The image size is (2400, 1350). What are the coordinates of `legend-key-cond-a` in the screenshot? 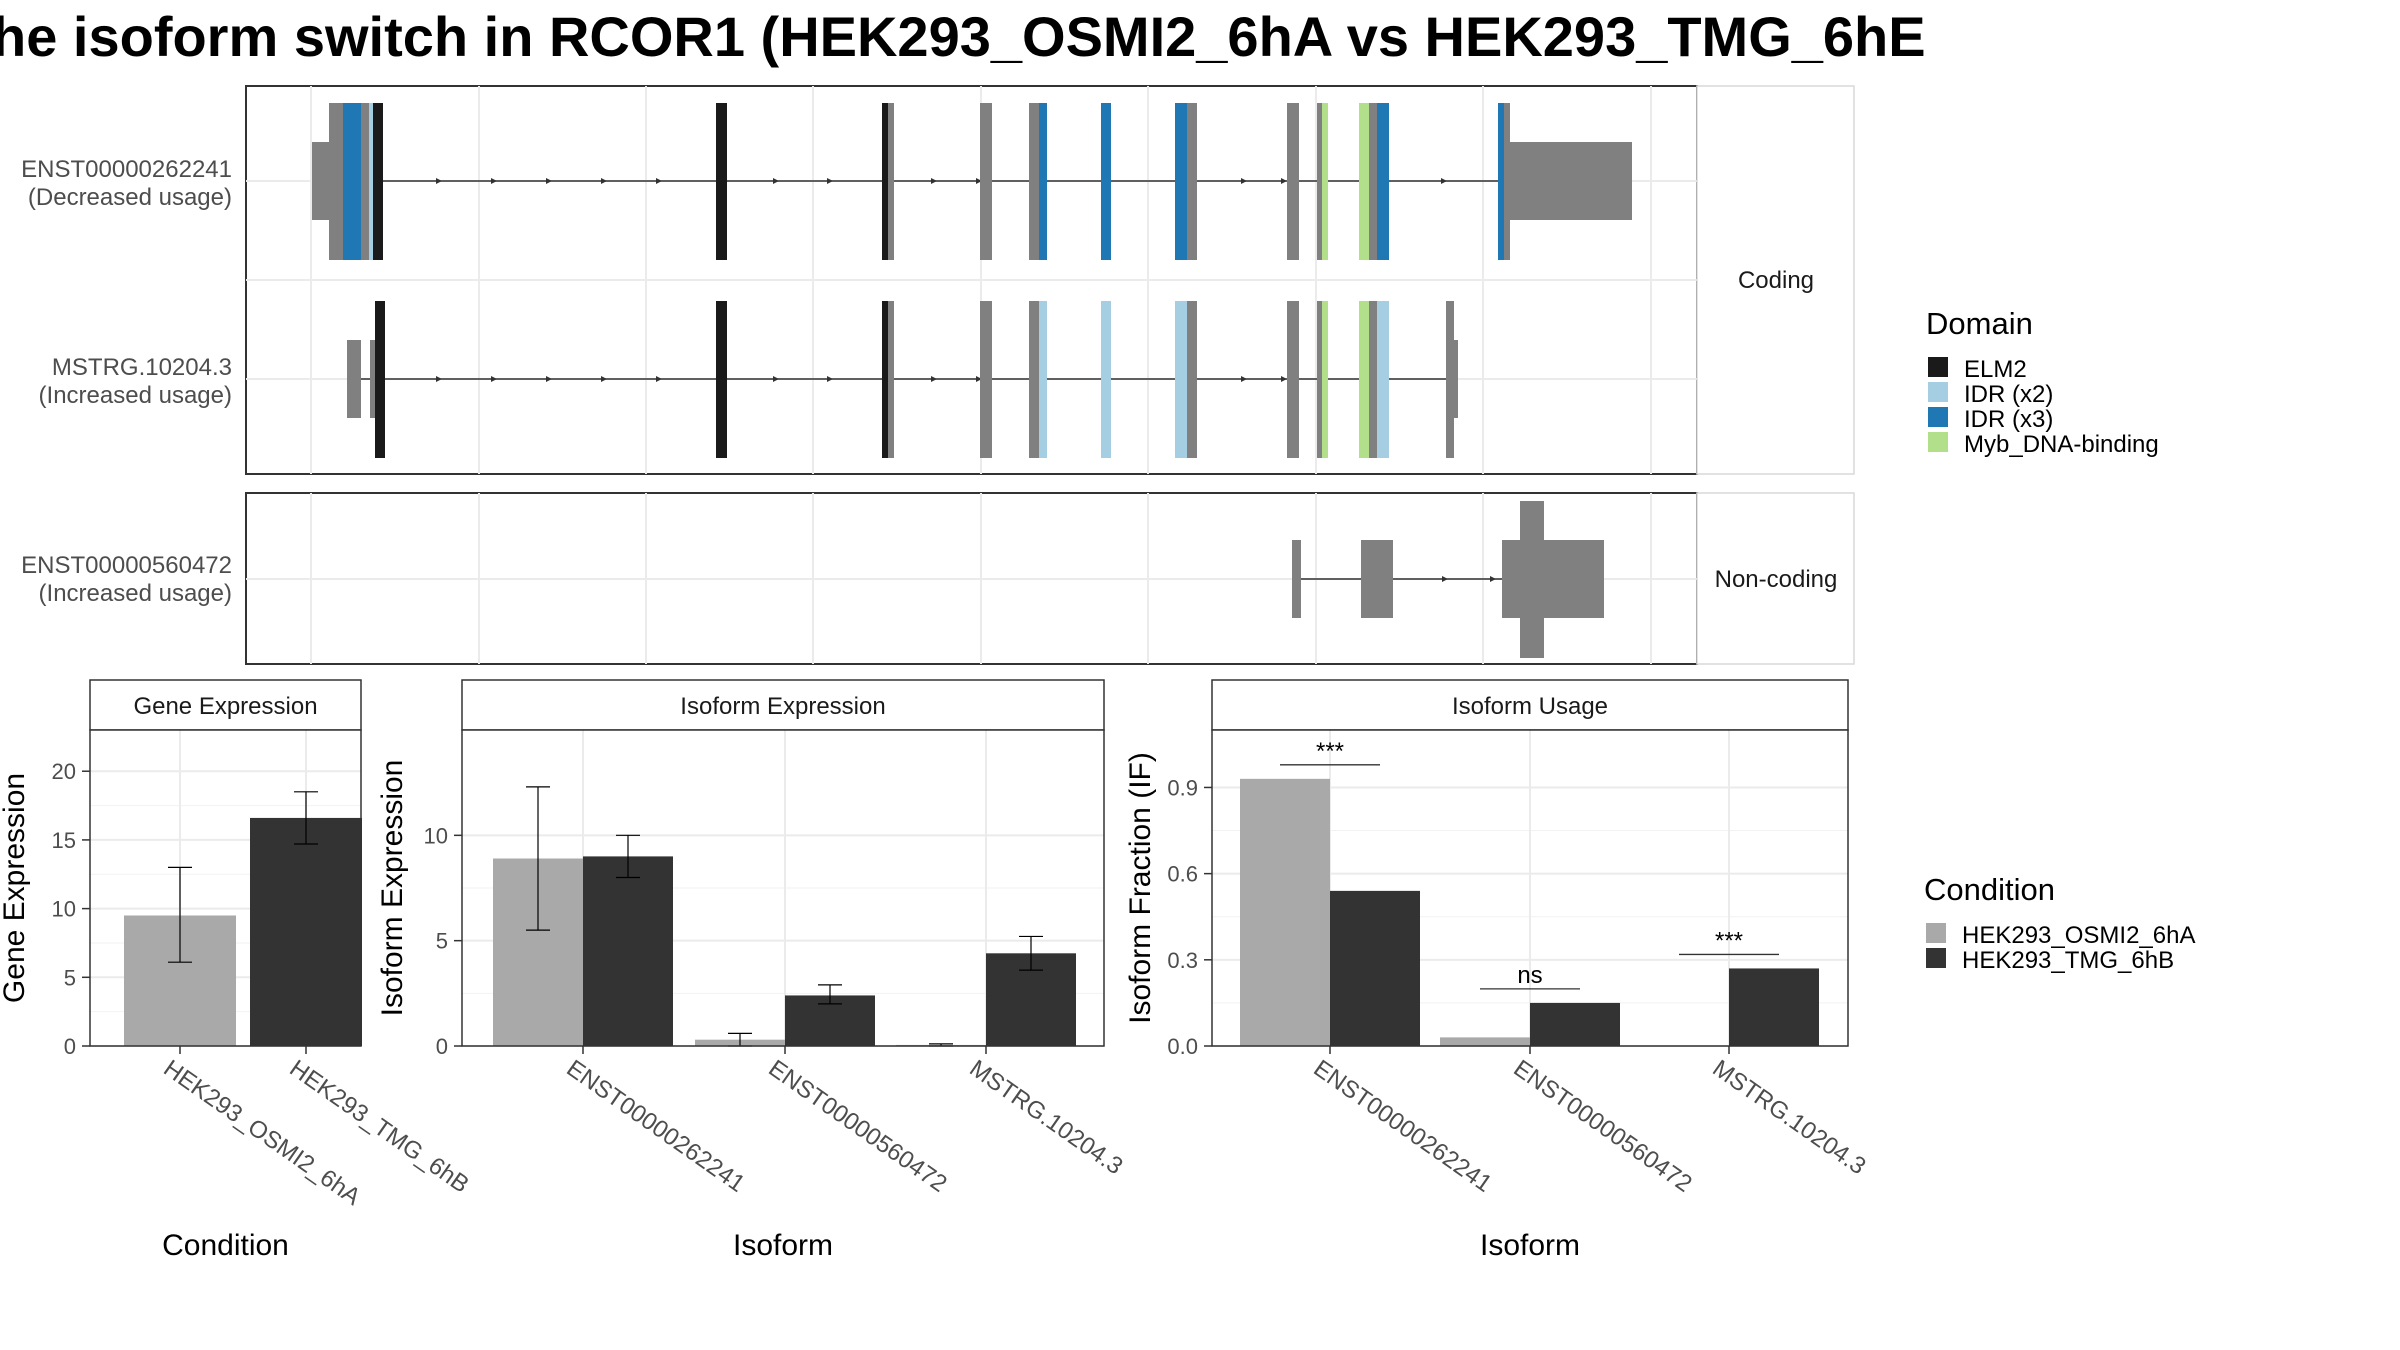 It's located at (1936, 933).